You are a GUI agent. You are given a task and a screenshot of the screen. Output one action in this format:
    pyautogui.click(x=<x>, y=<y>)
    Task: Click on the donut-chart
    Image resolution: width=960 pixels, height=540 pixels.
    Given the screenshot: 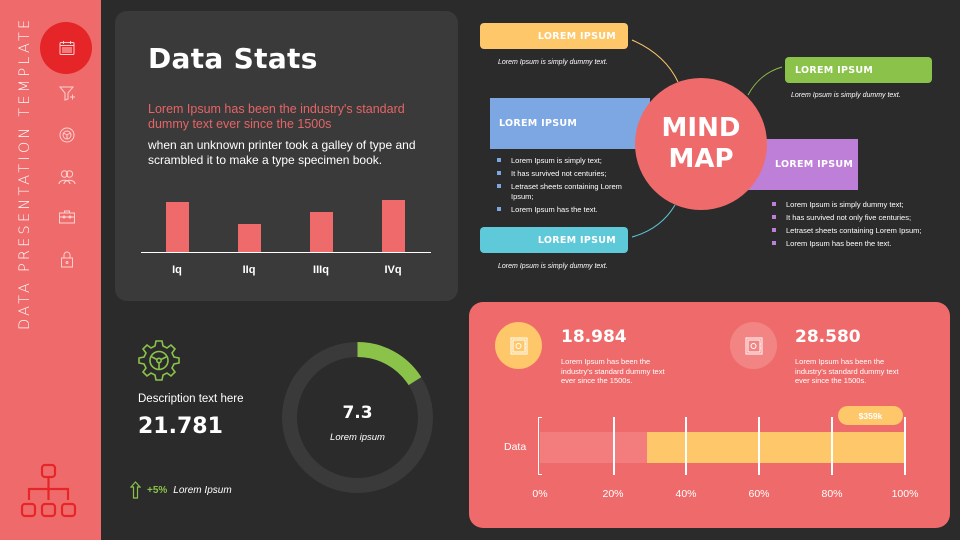 What is the action you would take?
    pyautogui.click(x=357, y=417)
    